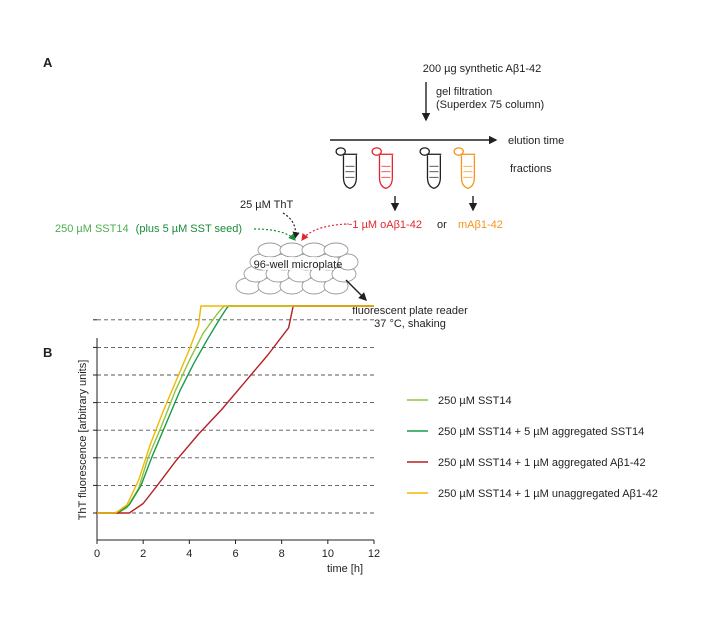 The height and width of the screenshot is (627, 728). I want to click on x-tick-label: 0, so click(97, 554).